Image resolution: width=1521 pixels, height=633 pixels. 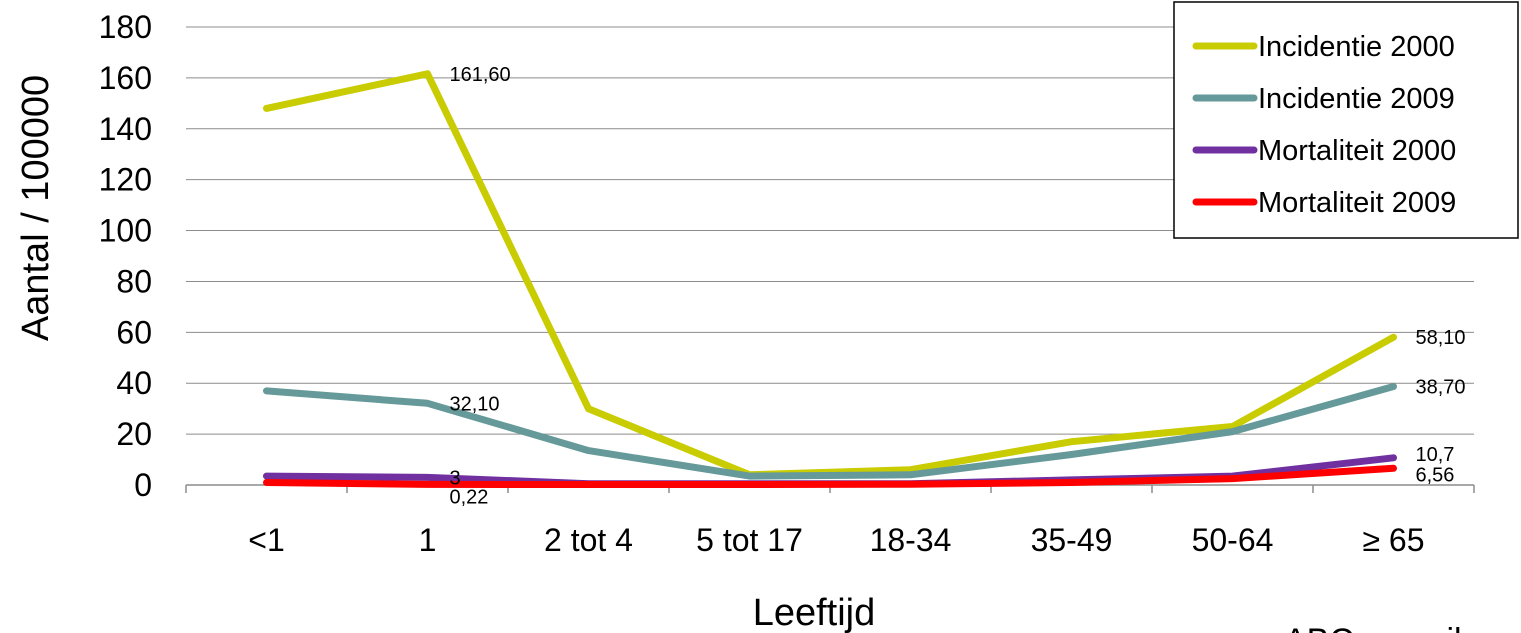 I want to click on y-tick-label: 20, so click(x=134, y=434).